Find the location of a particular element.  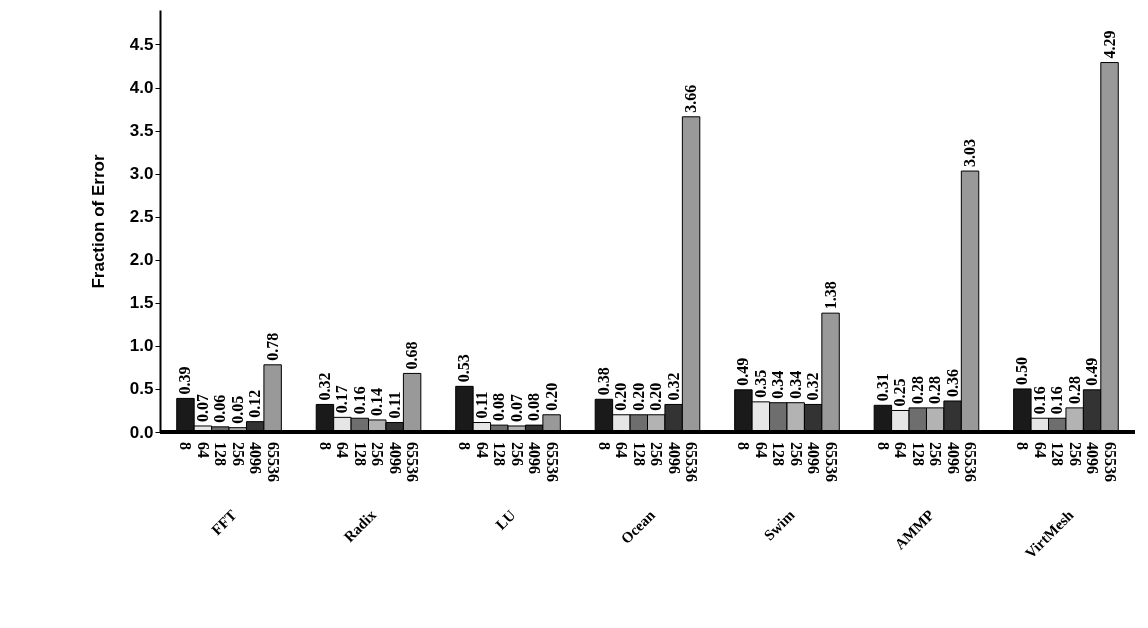

data-label: 0.17 is located at coordinates (342, 399).